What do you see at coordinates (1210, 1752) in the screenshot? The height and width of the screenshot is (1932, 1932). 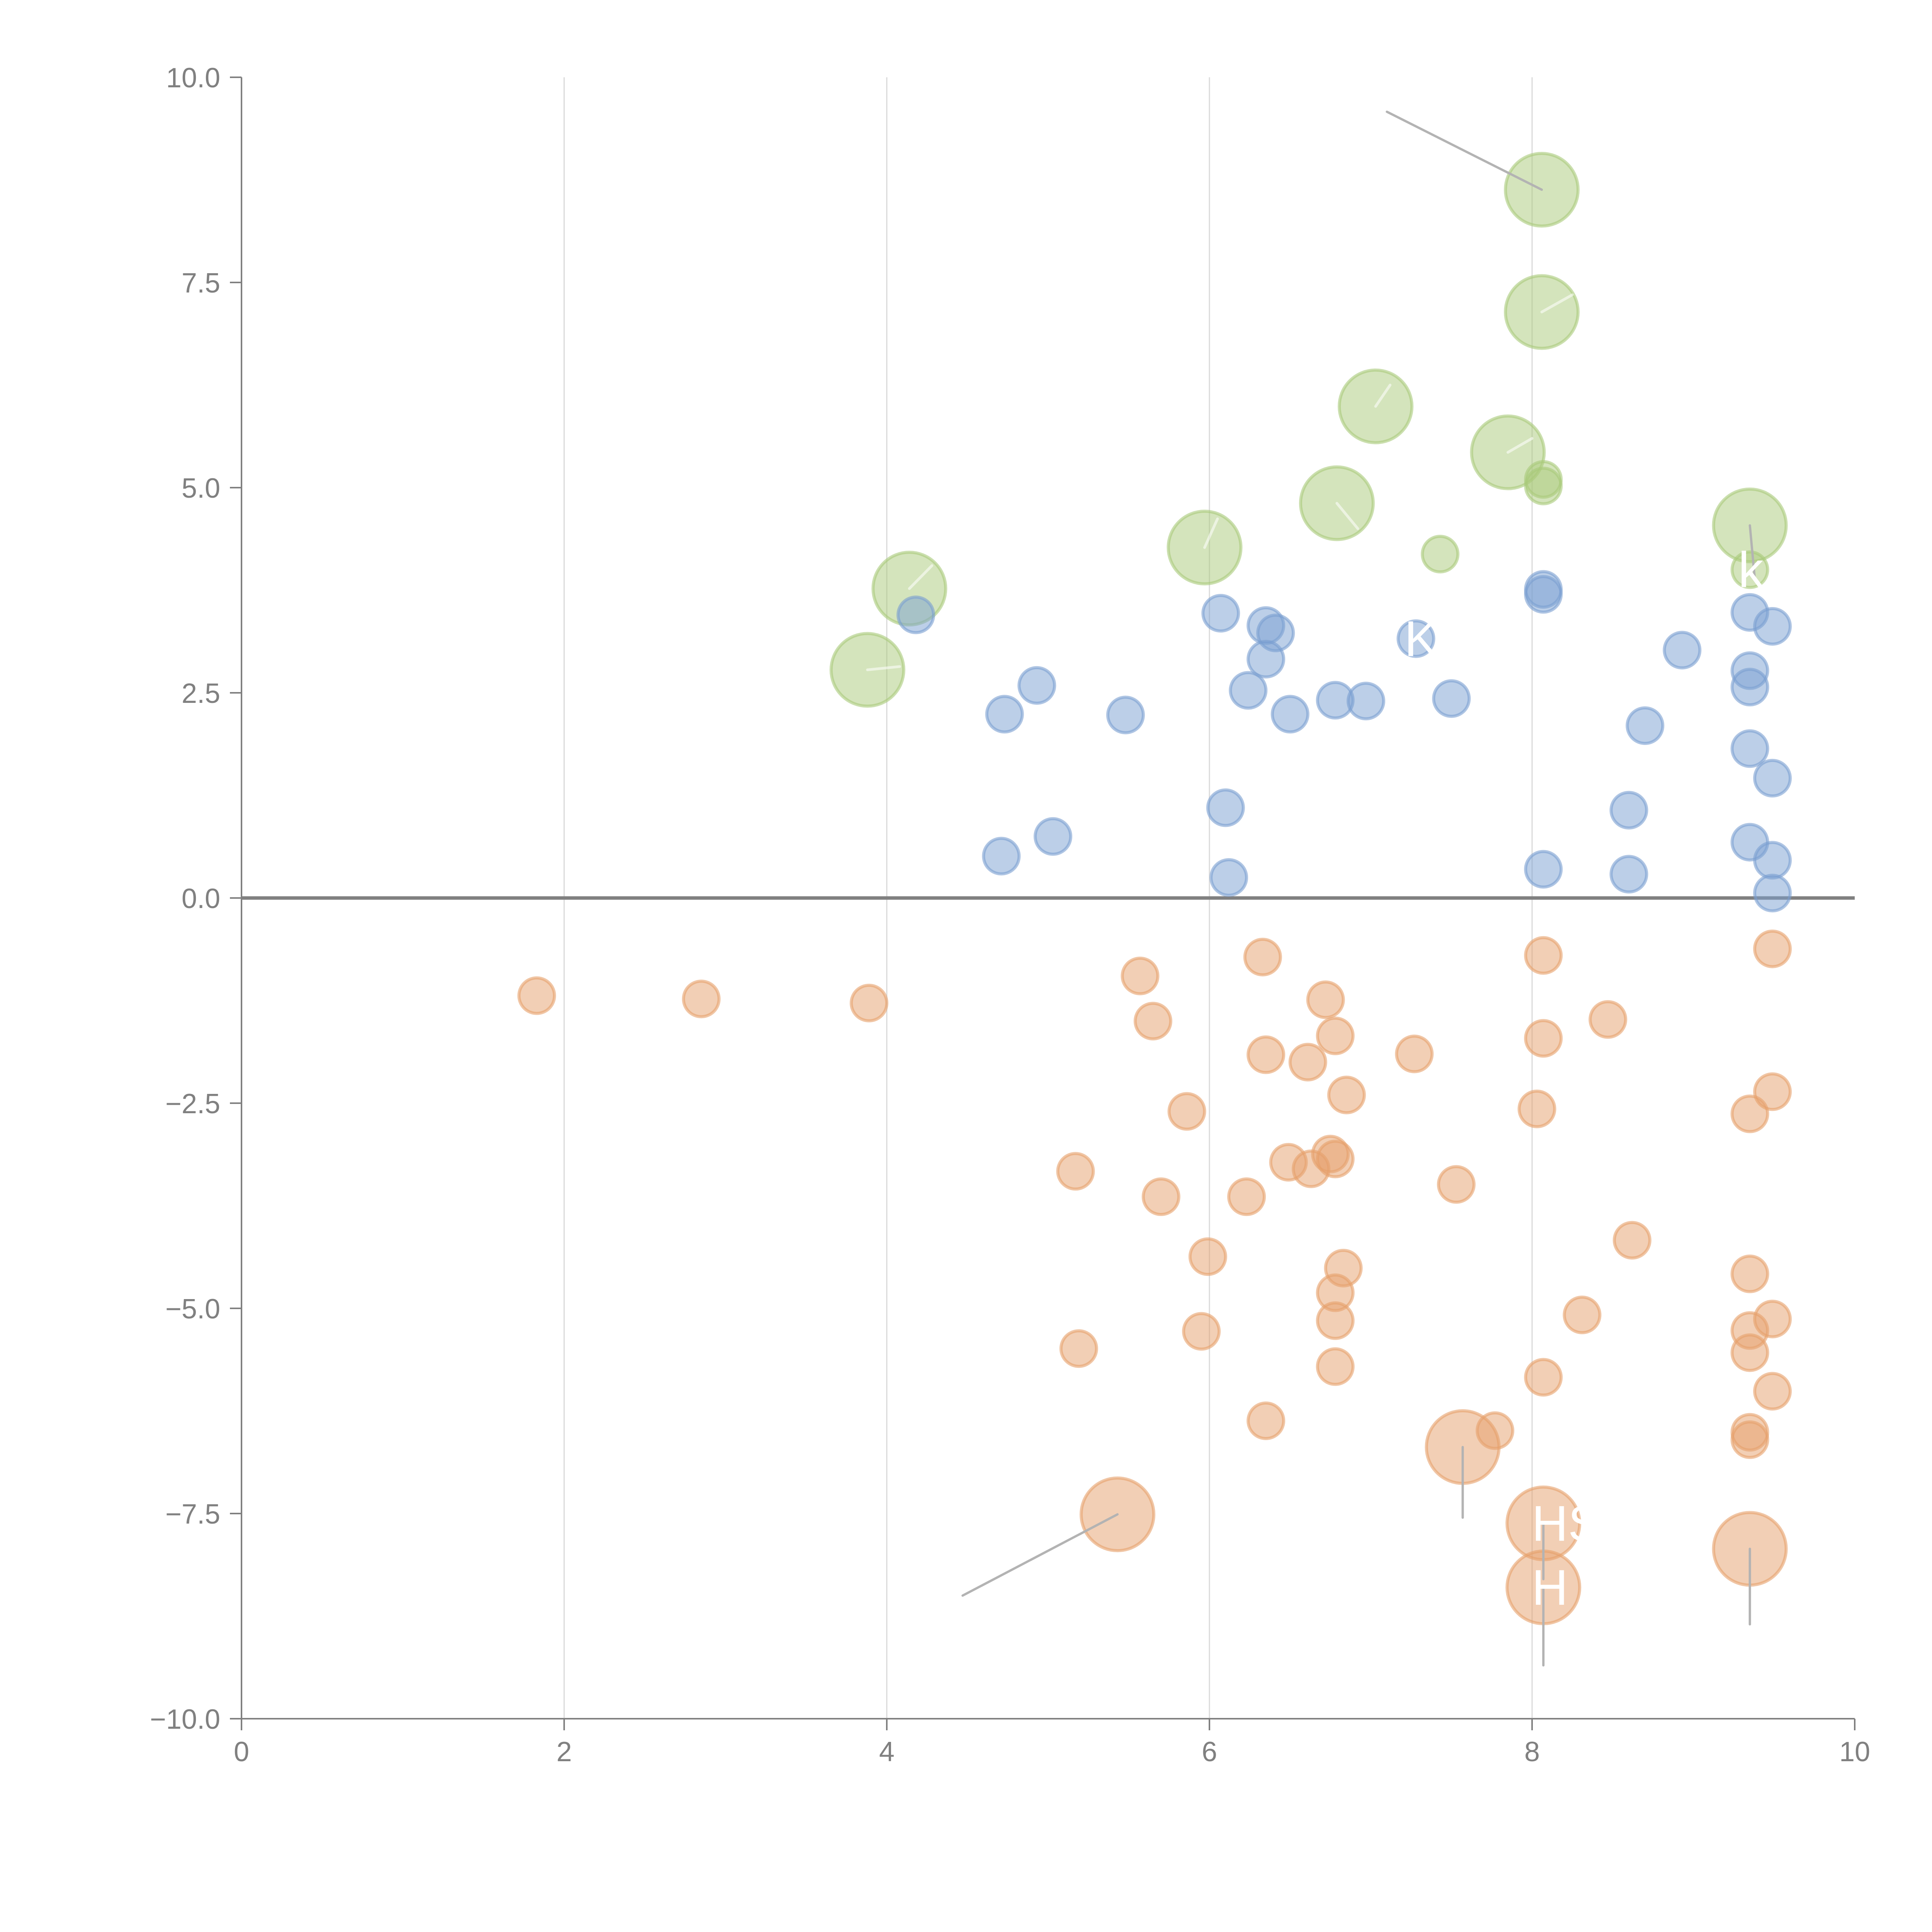 I see `x-tick-label: 6` at bounding box center [1210, 1752].